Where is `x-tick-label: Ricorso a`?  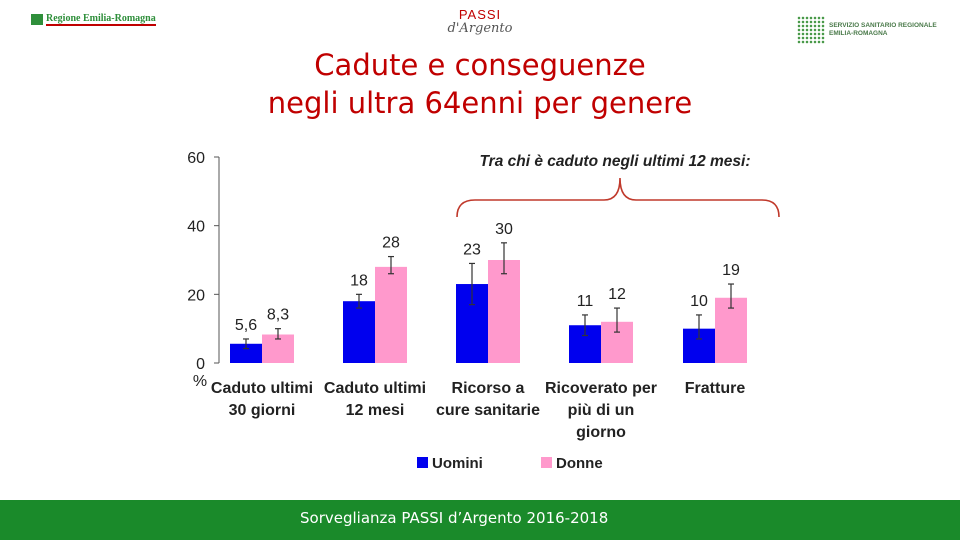 x-tick-label: Ricorso a is located at coordinates (488, 388).